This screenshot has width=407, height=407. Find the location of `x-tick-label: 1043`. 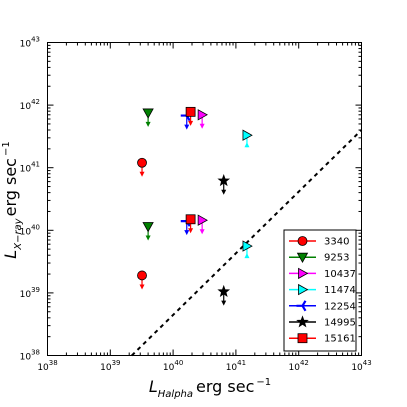

x-tick-label: 1043 is located at coordinates (361, 366).